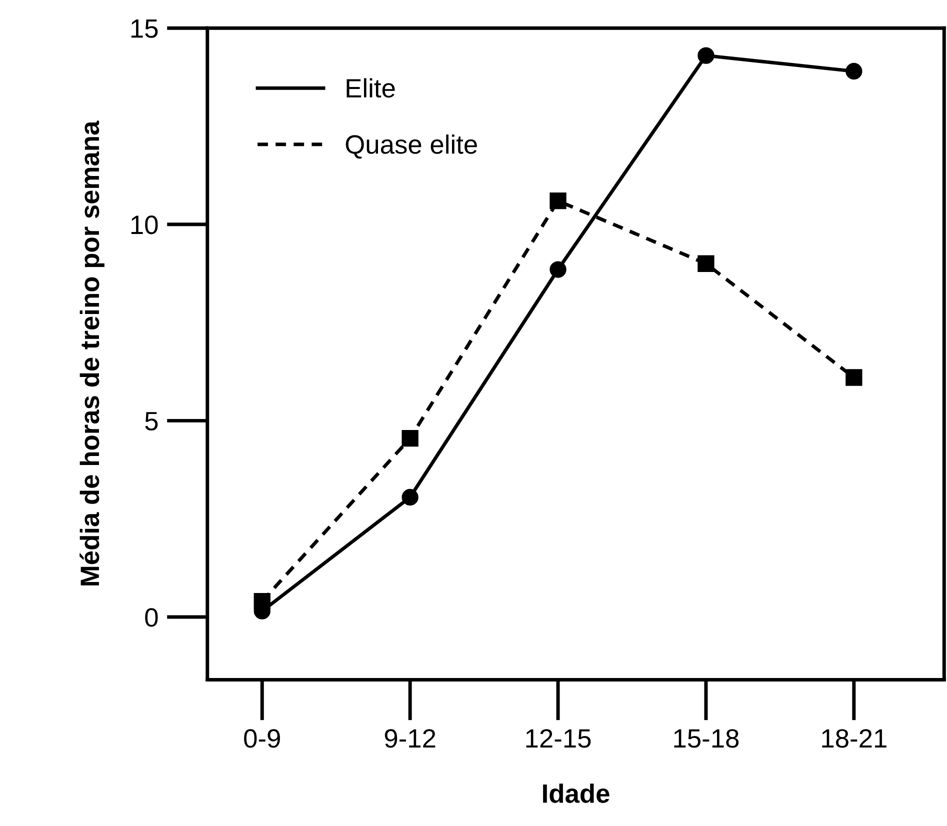 This screenshot has height=826, width=947. Describe the element at coordinates (410, 738) in the screenshot. I see `x-tick-label: 9-12` at that location.